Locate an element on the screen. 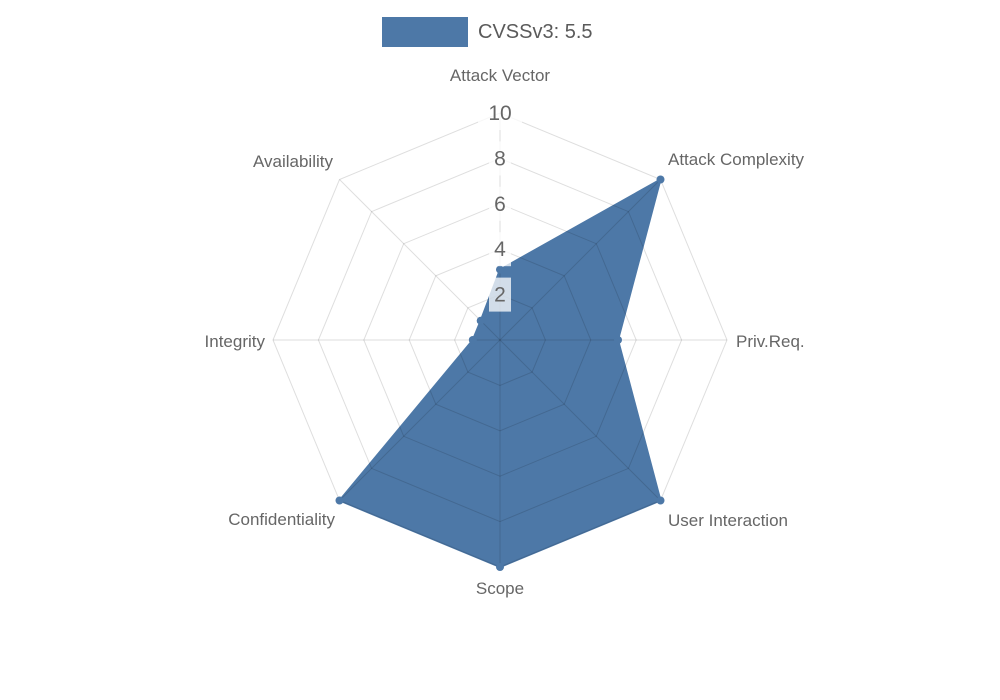 The height and width of the screenshot is (700, 1000). radial-axis-ticks: 2 4 6 8 10 is located at coordinates (500, 204).